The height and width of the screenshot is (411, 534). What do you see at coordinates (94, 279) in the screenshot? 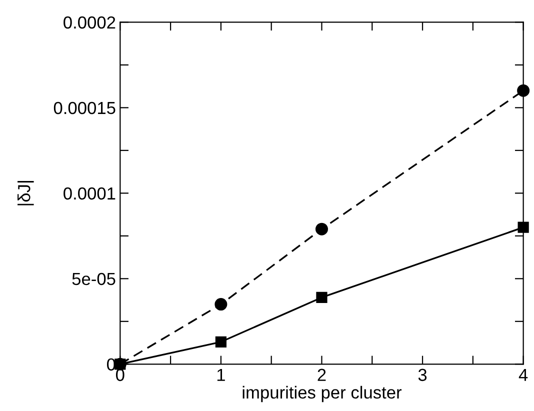
I see `y-tick-label: 5e-05` at bounding box center [94, 279].